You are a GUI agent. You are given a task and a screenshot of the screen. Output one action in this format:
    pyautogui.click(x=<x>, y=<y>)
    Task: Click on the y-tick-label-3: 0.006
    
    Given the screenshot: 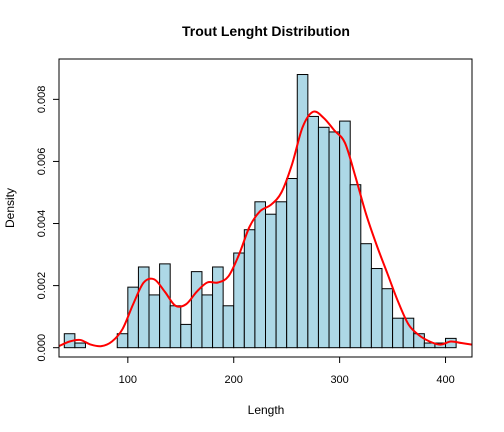 What is the action you would take?
    pyautogui.click(x=42, y=162)
    